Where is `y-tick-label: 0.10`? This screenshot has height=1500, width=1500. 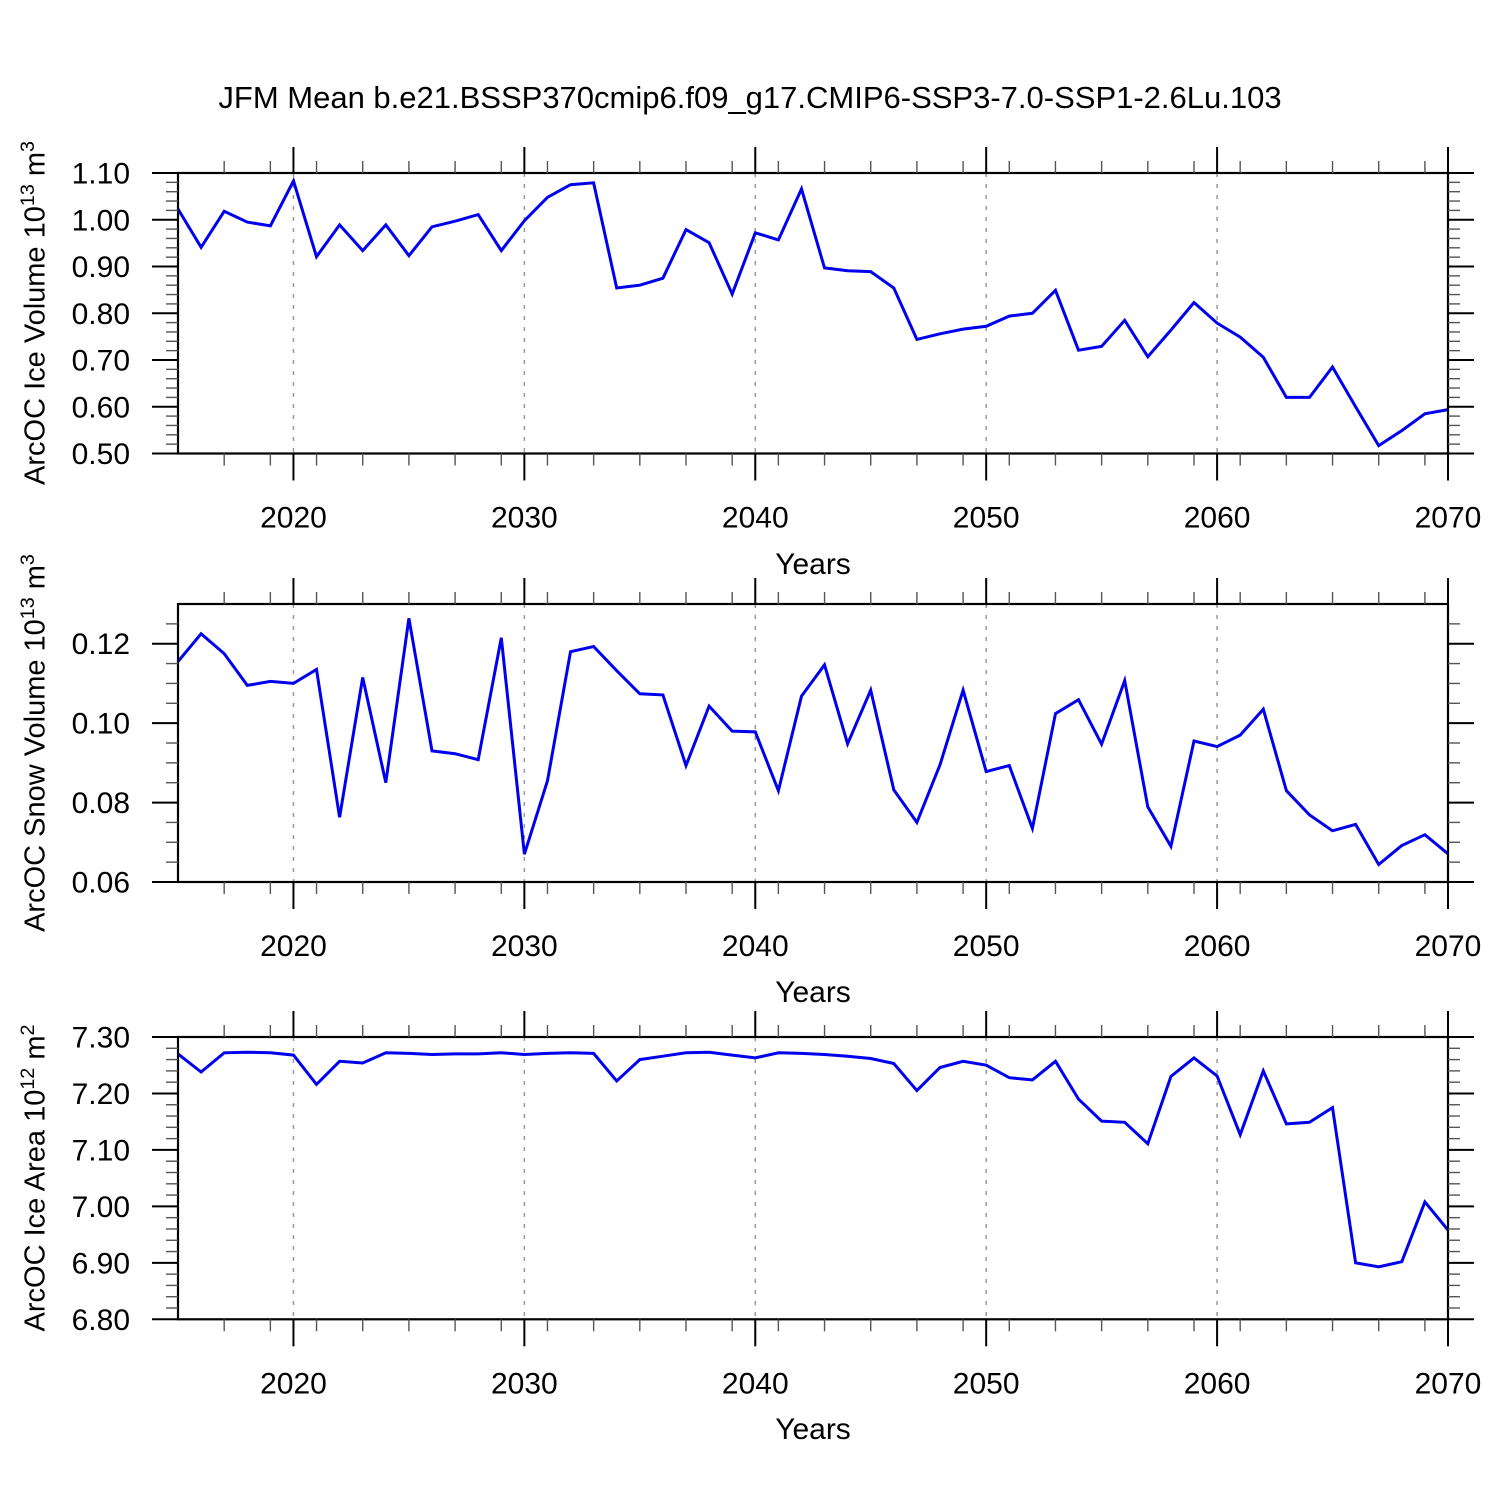 y-tick-label: 0.10 is located at coordinates (101, 724).